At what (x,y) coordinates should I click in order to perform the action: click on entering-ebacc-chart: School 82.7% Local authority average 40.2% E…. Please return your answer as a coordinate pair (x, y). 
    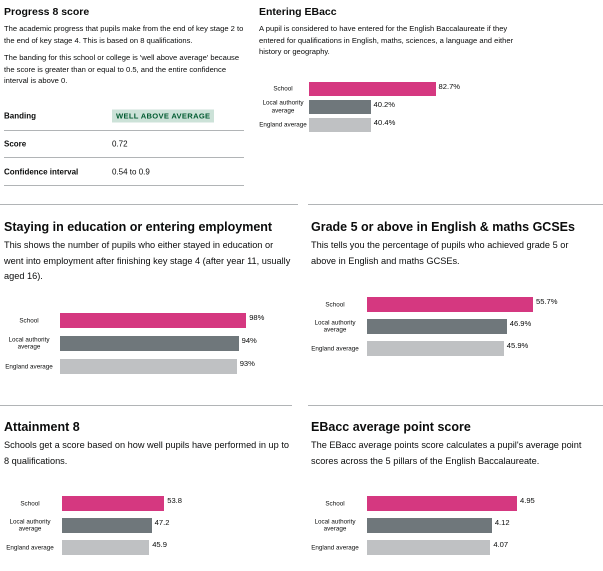
    Looking at the image, I should click on (409, 109).